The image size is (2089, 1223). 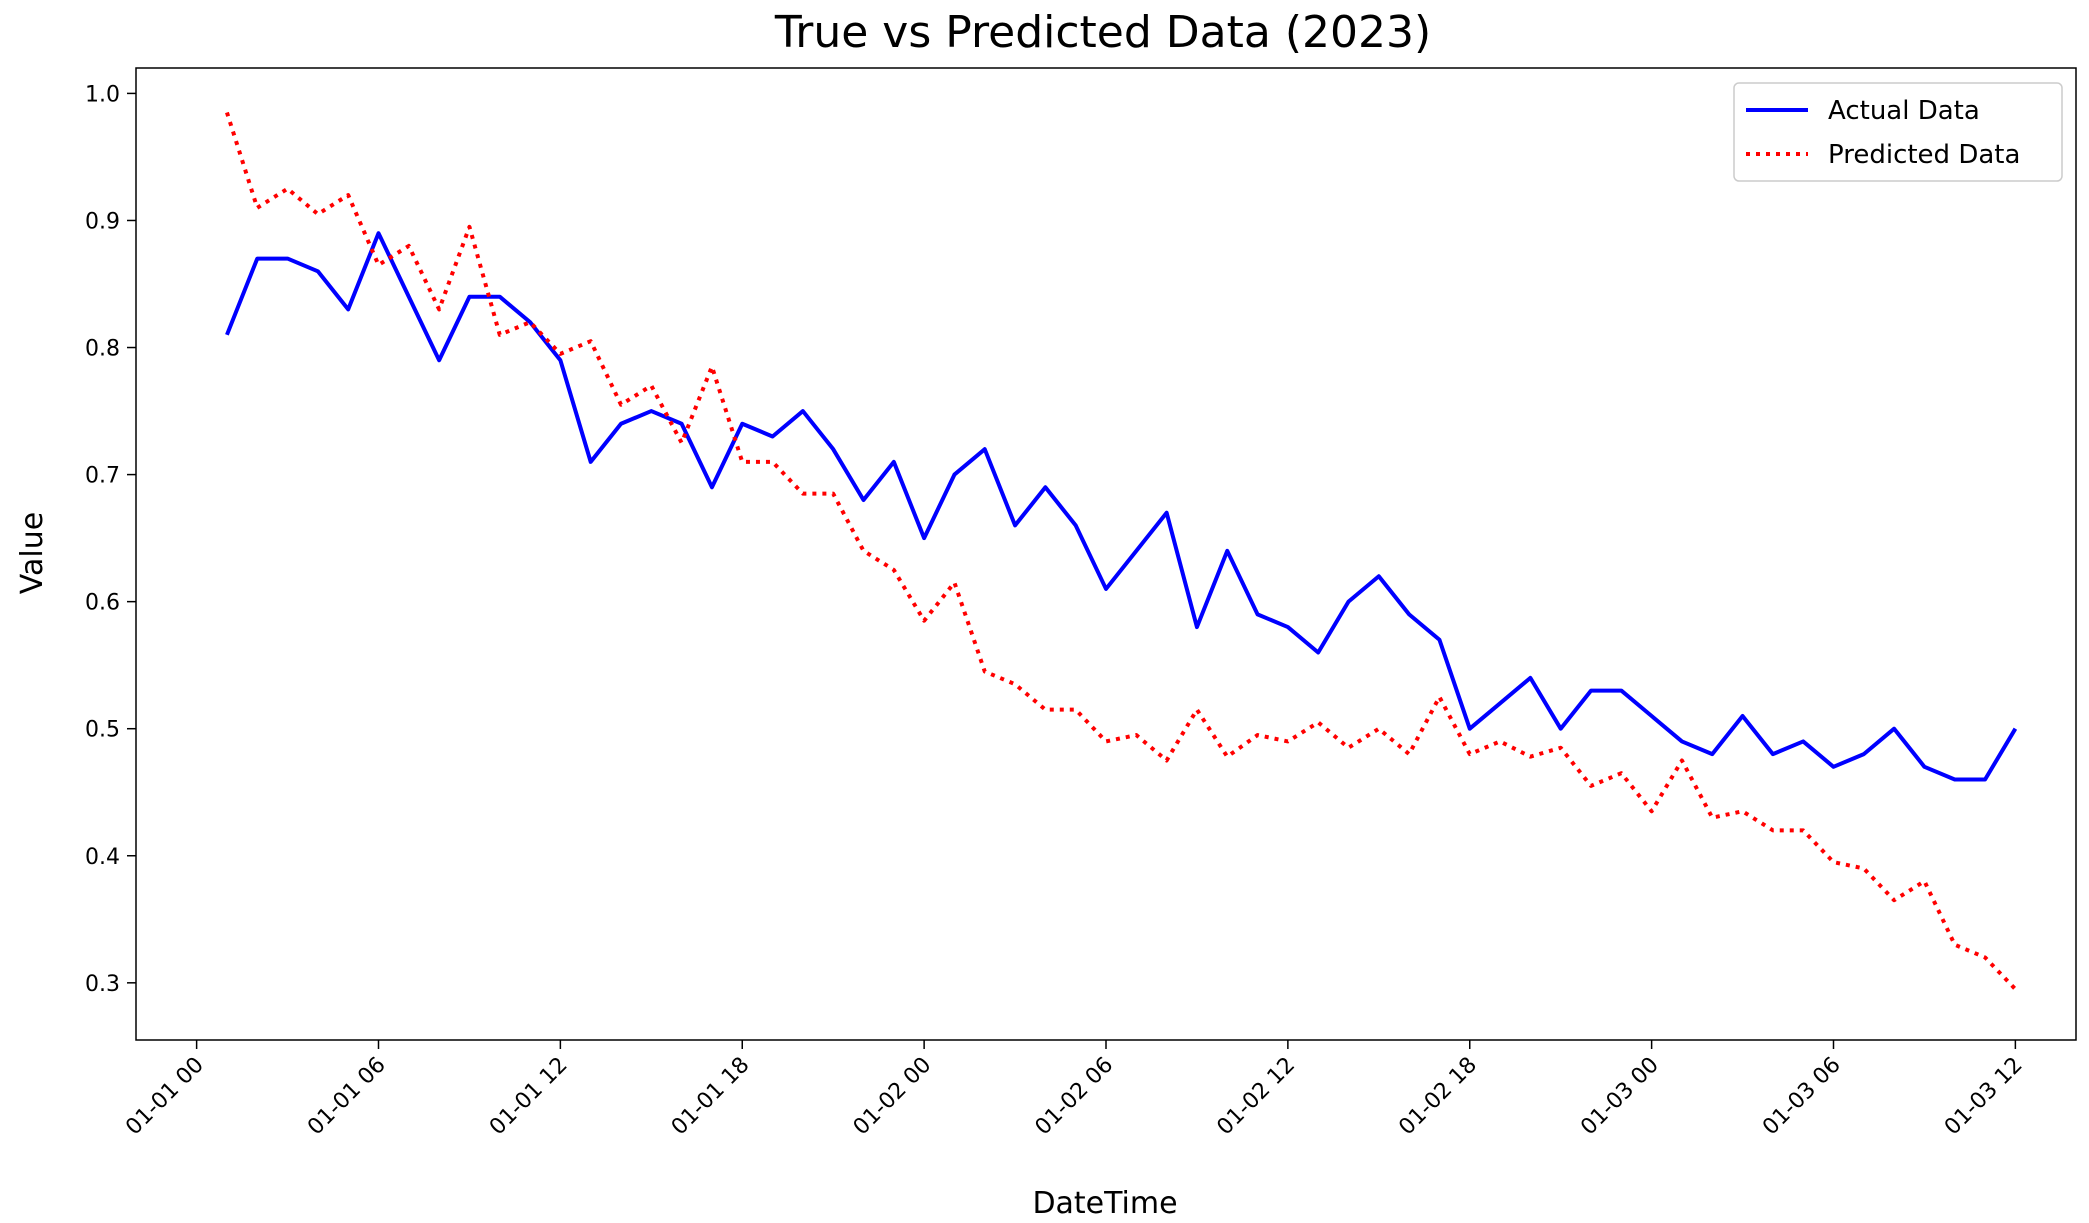 I want to click on legend-label: Actual Data, so click(x=1904, y=111).